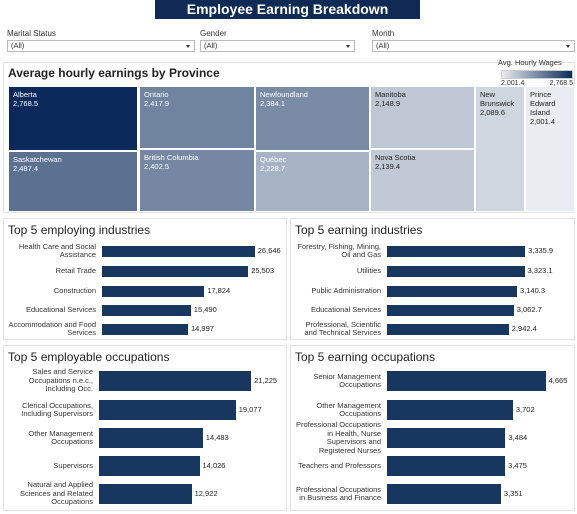 This screenshot has height=514, width=577. Describe the element at coordinates (73, 465) in the screenshot. I see `category-label: Supervisors` at that location.